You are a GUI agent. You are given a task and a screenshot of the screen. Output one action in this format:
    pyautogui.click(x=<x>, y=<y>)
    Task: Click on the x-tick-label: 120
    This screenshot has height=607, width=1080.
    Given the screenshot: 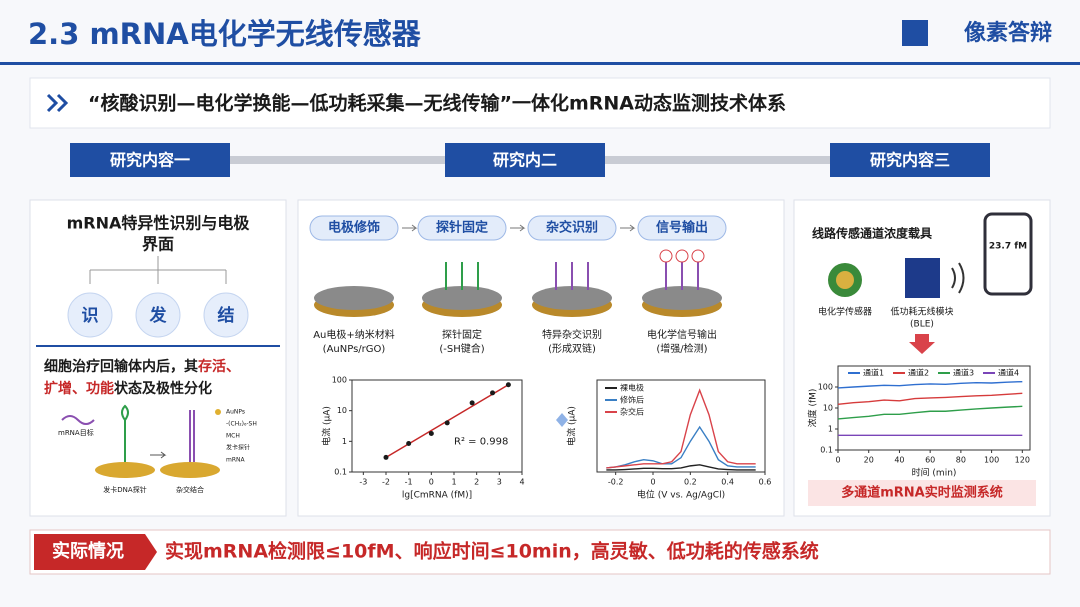 What is the action you would take?
    pyautogui.click(x=1022, y=460)
    